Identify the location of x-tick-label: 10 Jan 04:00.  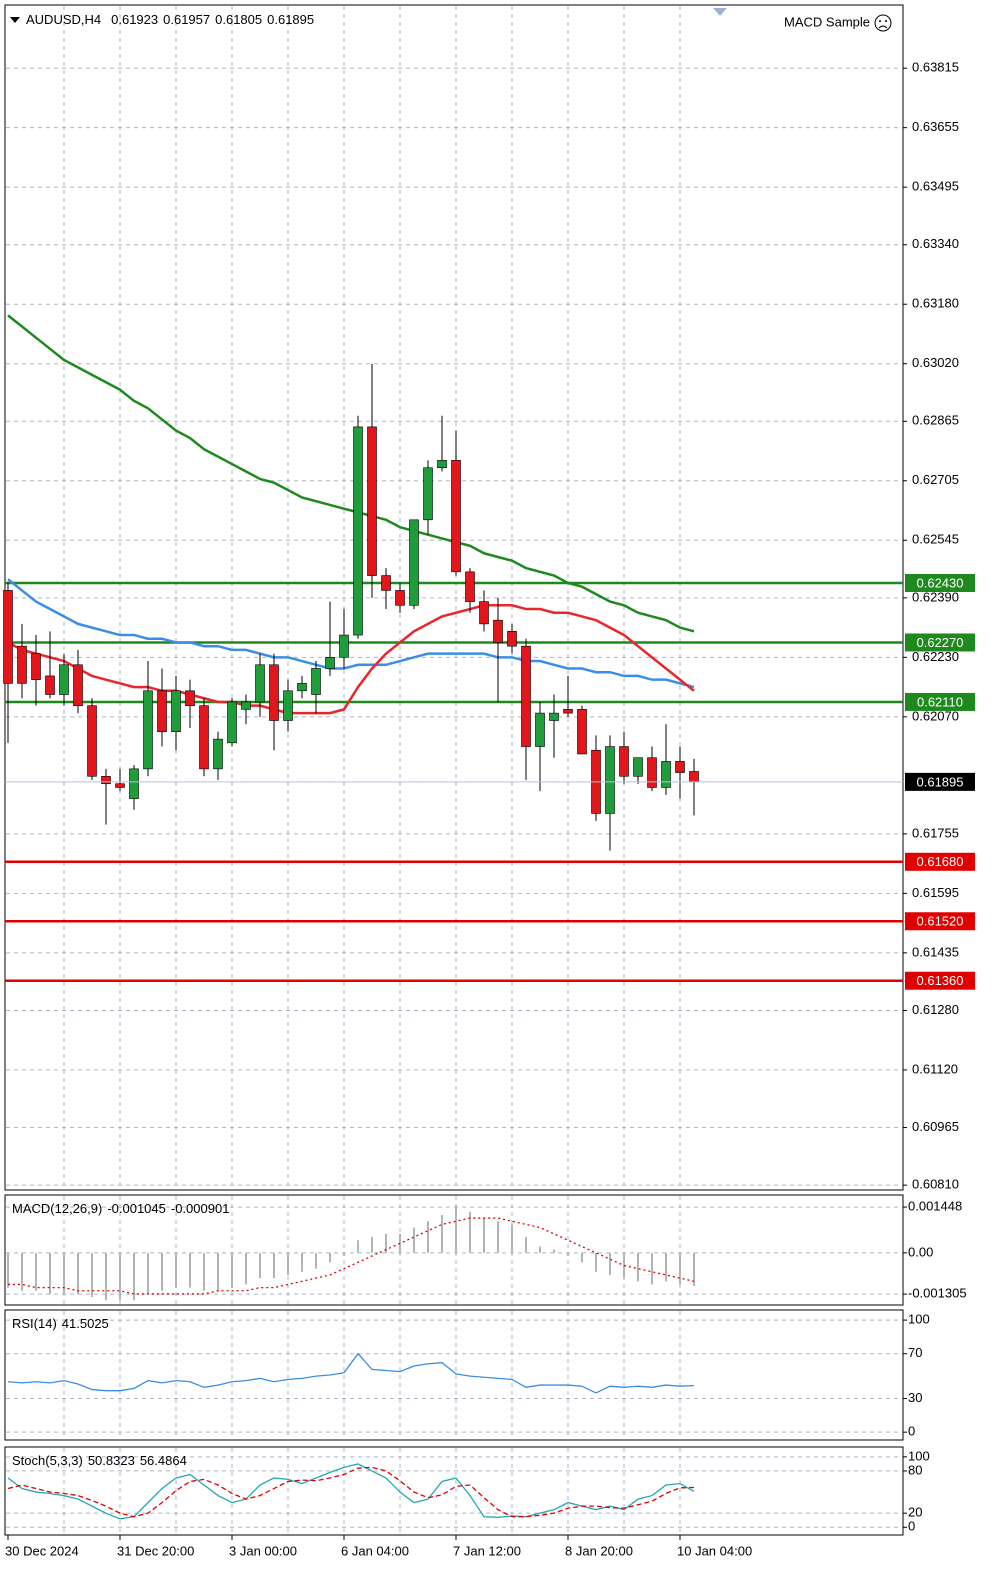
(714, 1550).